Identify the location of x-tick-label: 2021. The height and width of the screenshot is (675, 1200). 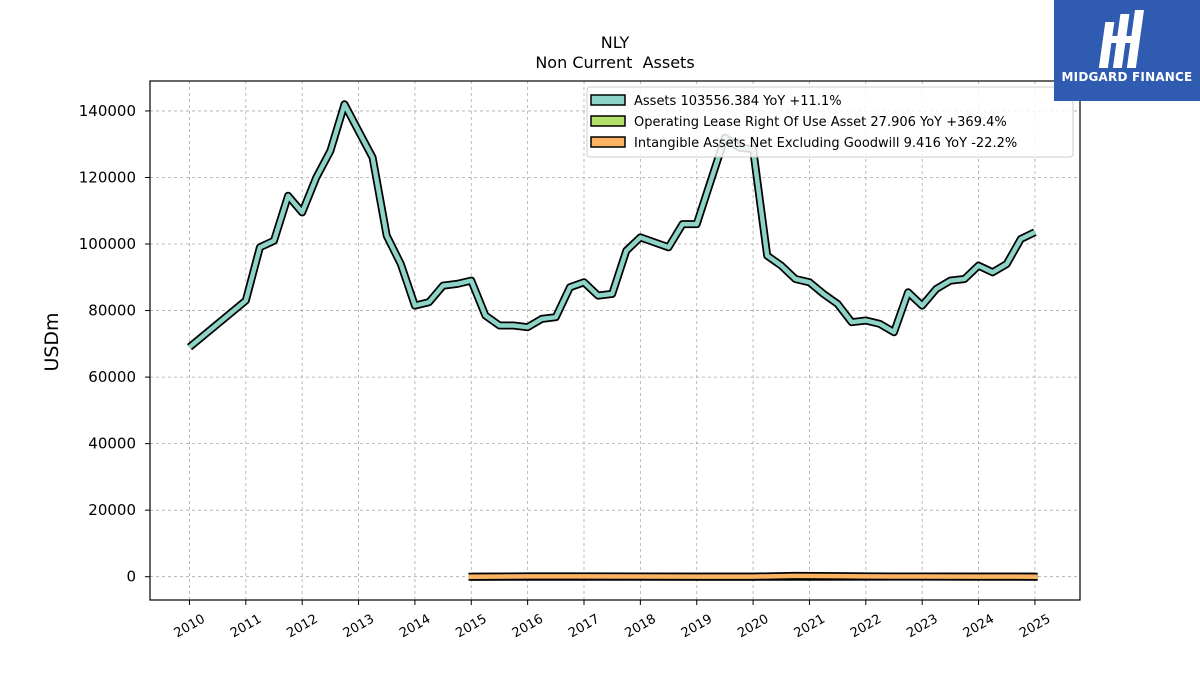
(810, 627).